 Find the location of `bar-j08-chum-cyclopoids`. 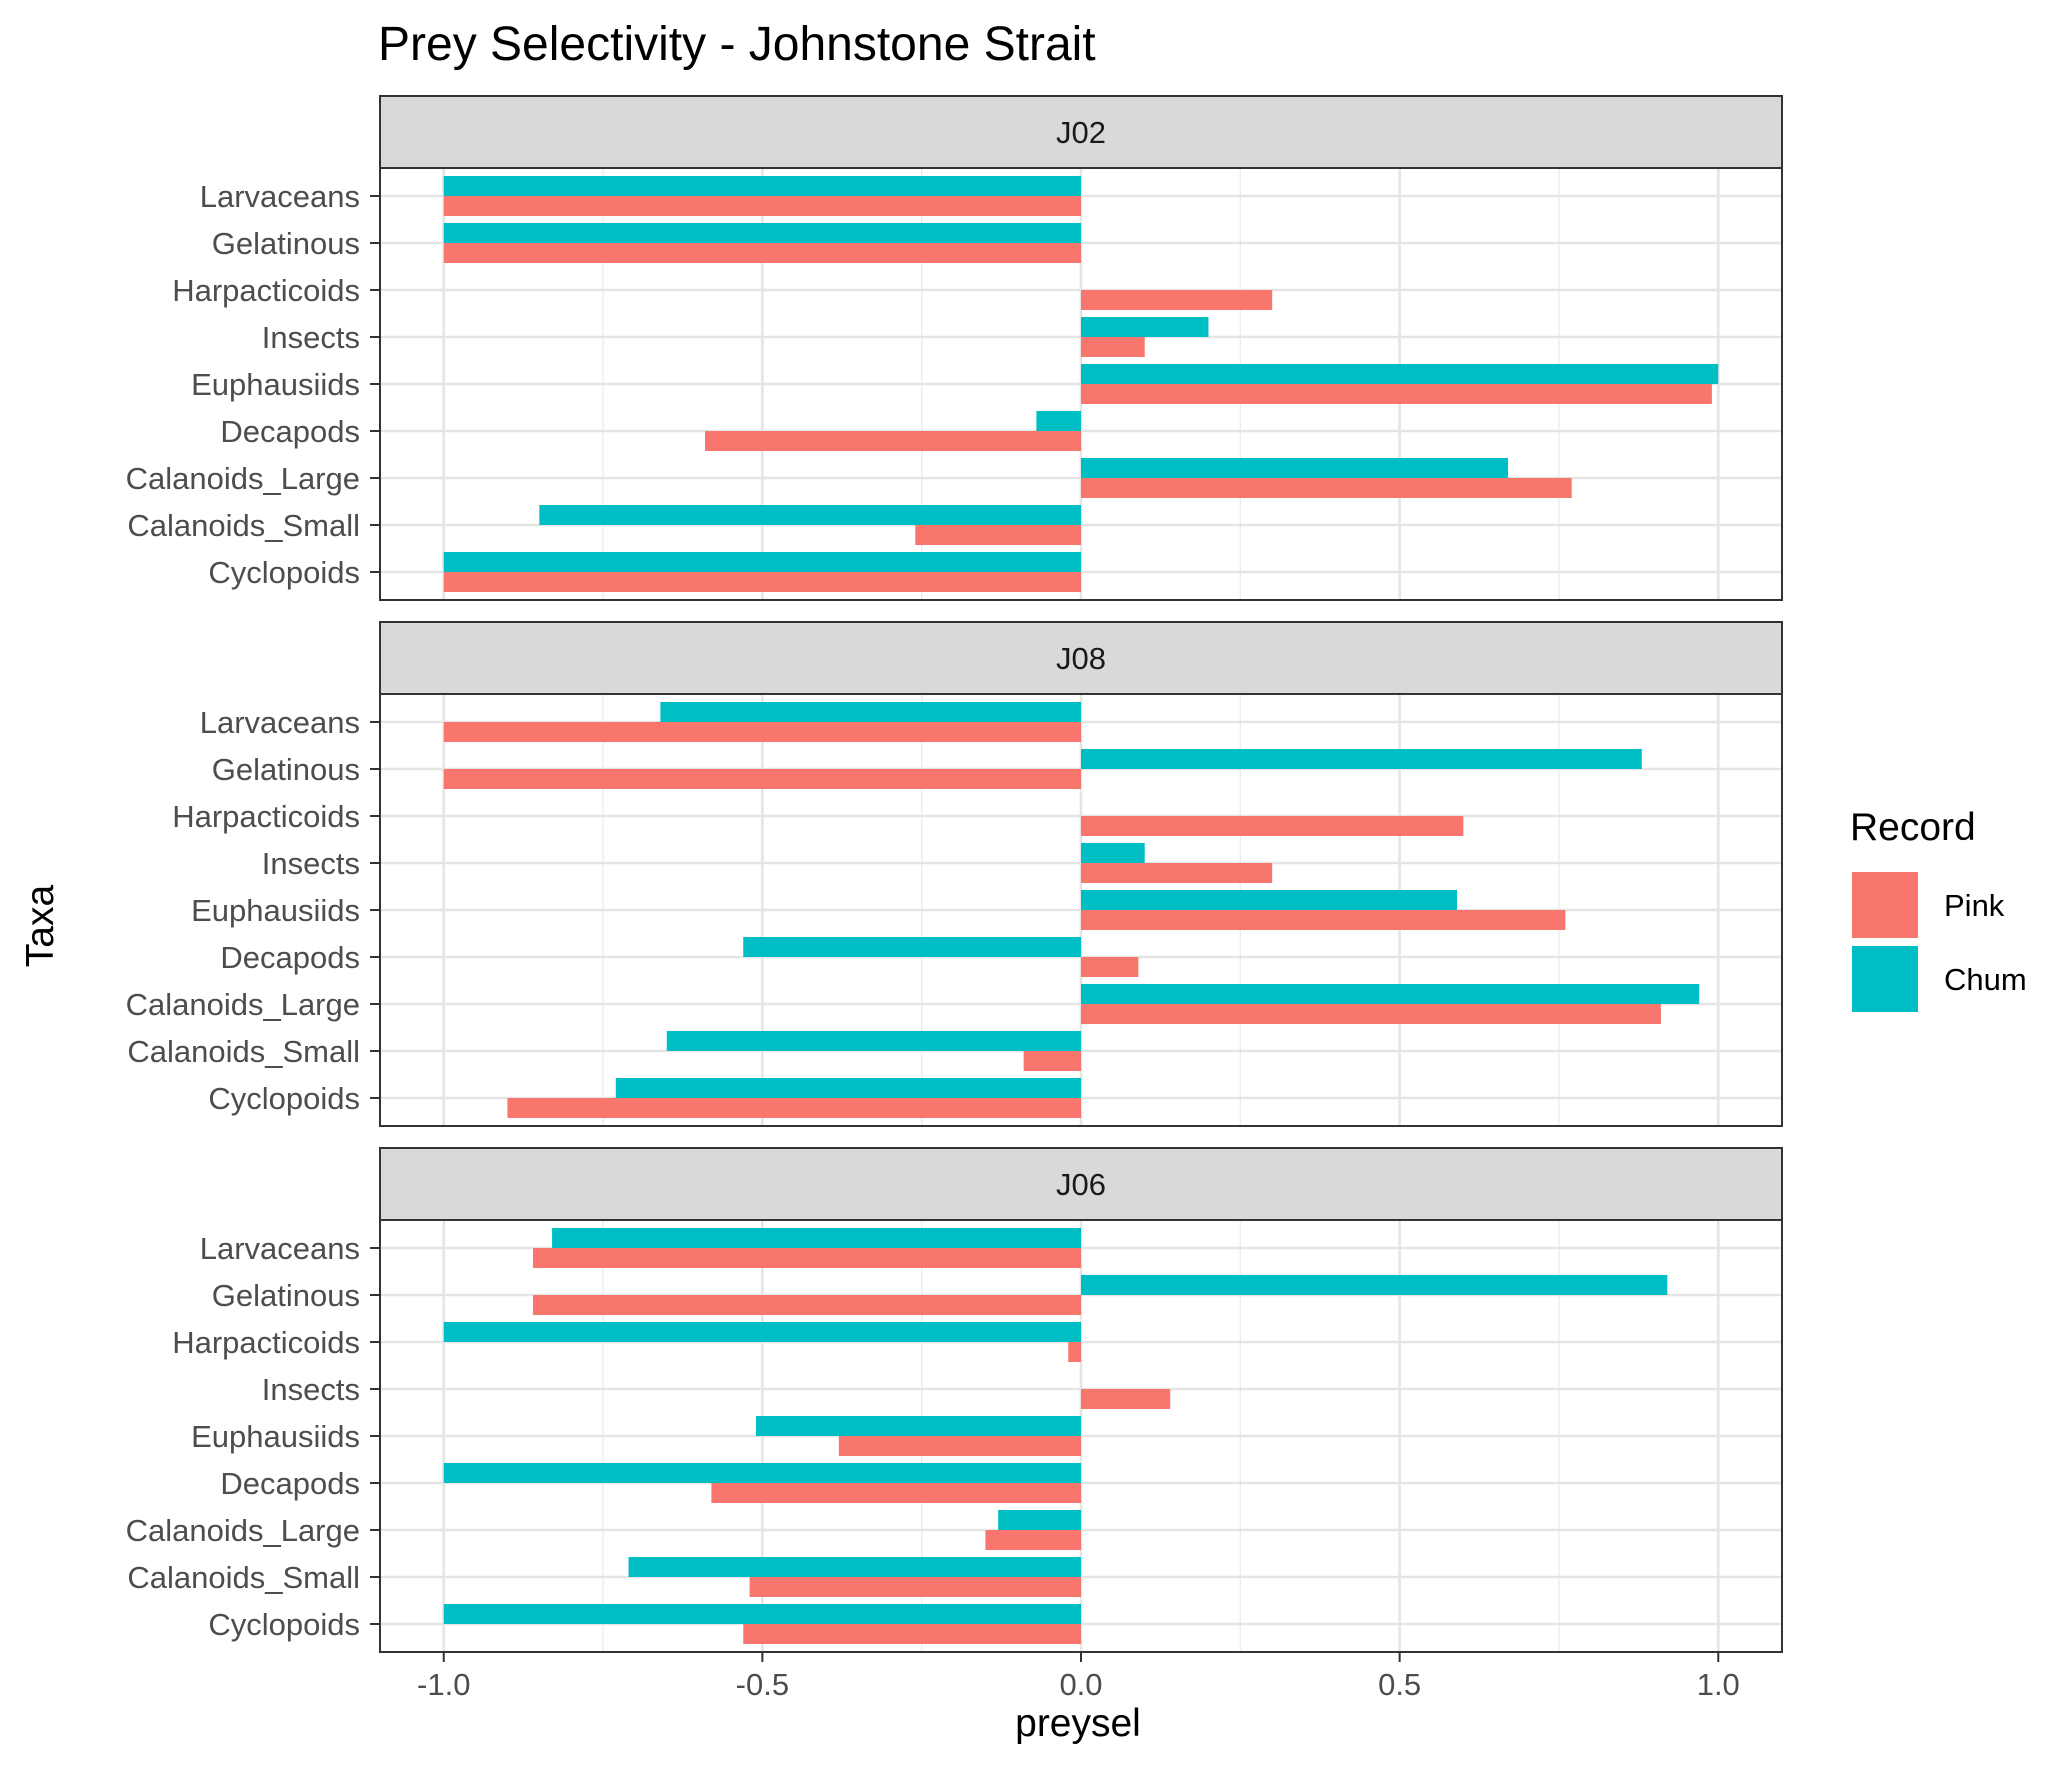

bar-j08-chum-cyclopoids is located at coordinates (848, 1088).